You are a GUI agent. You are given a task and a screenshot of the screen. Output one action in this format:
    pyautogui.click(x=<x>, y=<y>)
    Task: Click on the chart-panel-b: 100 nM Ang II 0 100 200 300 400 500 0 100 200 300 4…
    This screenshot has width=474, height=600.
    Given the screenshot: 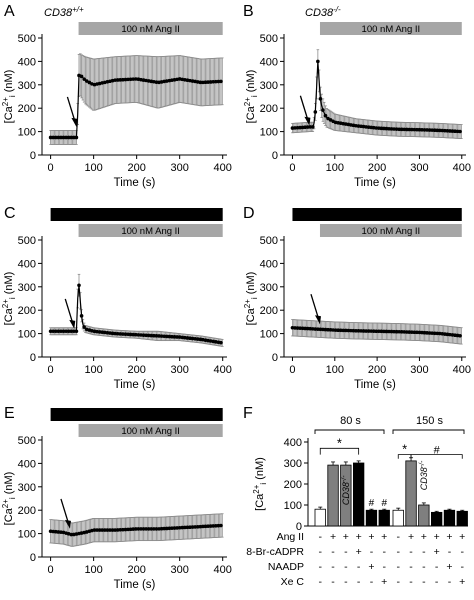 What is the action you would take?
    pyautogui.click(x=357, y=105)
    